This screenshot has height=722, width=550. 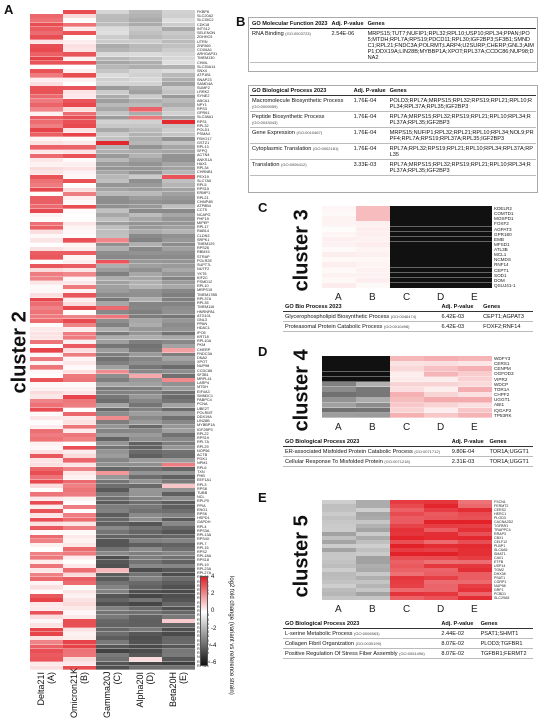 What do you see at coordinates (202, 319) in the screenshot?
I see `cluster2-gene-label: GNL3` at bounding box center [202, 319].